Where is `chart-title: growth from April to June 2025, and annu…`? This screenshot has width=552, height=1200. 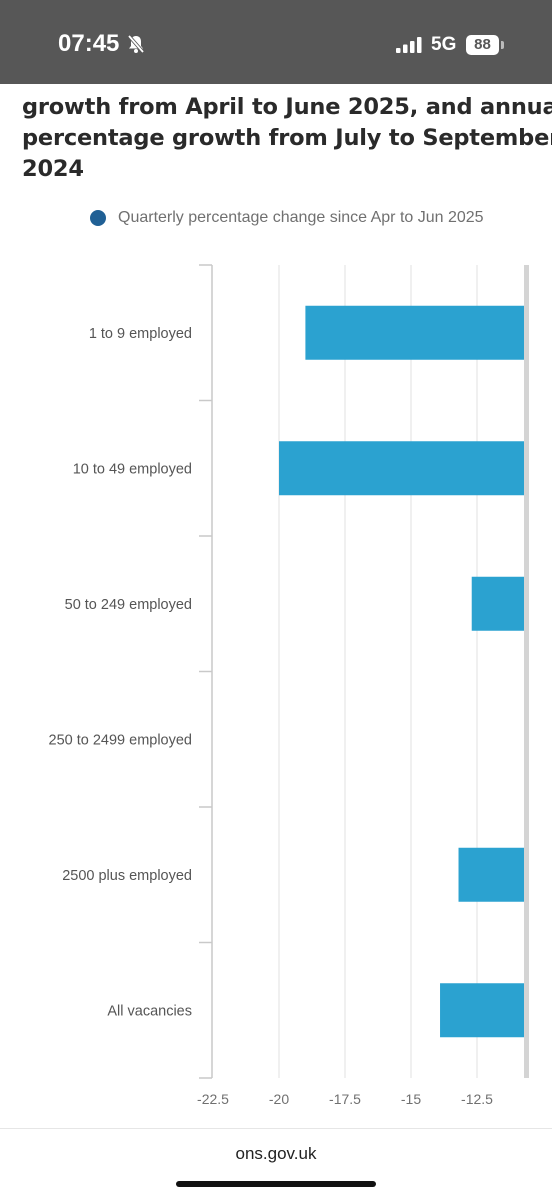 chart-title: growth from April to June 2025, and annu… is located at coordinates (287, 138).